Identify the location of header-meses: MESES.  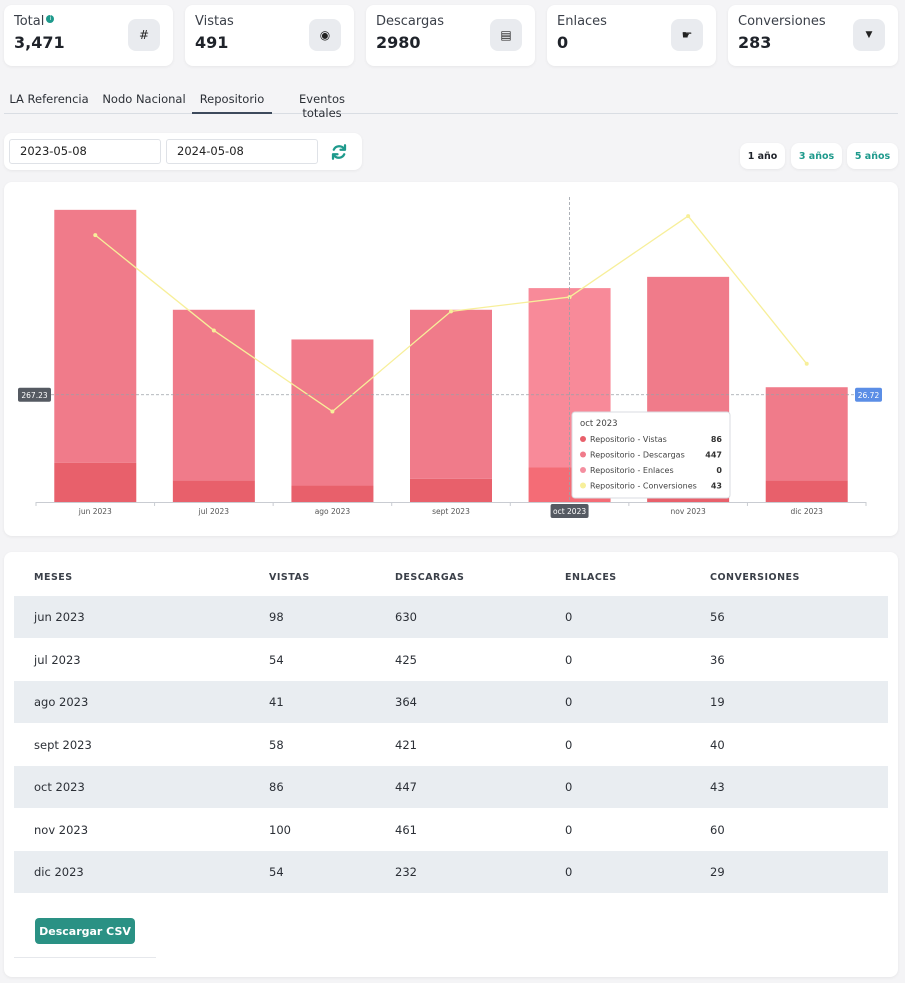
(53, 577).